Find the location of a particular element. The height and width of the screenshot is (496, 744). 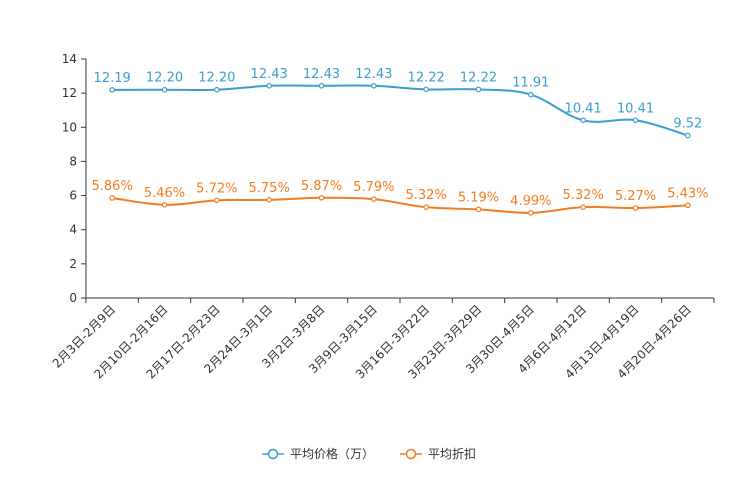

data-label: 5.72% is located at coordinates (216, 188).